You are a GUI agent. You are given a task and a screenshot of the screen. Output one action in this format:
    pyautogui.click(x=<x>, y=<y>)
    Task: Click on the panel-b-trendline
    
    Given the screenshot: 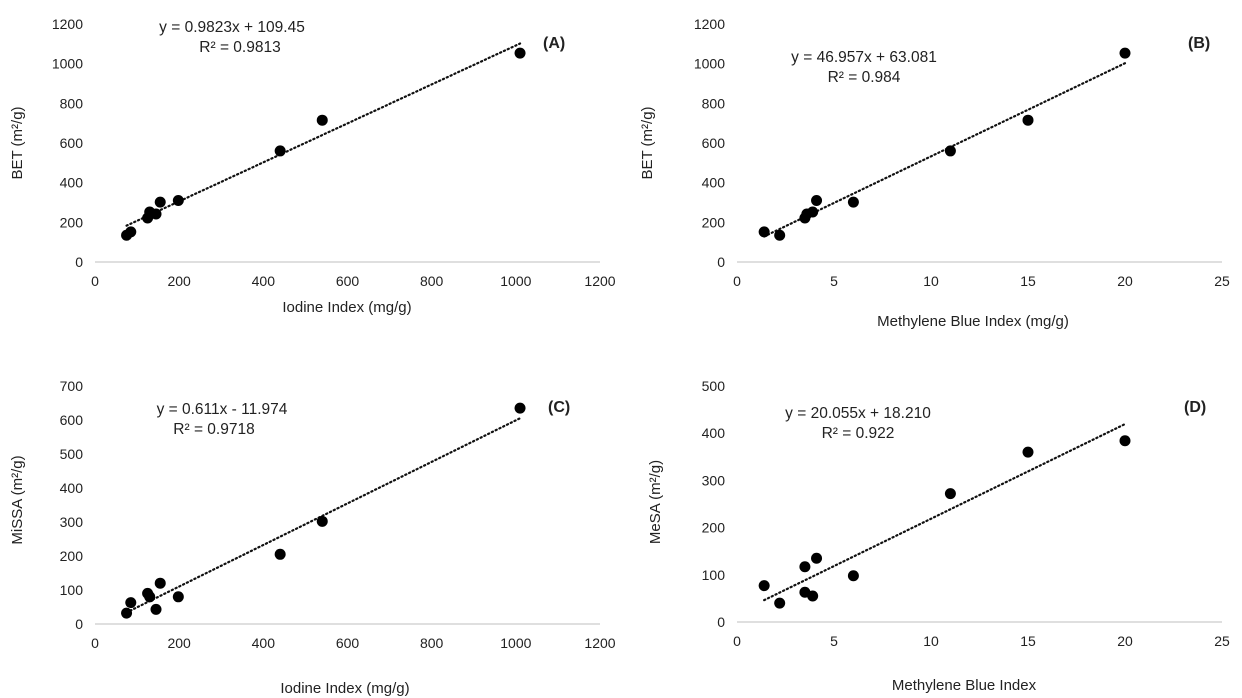 What is the action you would take?
    pyautogui.click(x=945, y=150)
    